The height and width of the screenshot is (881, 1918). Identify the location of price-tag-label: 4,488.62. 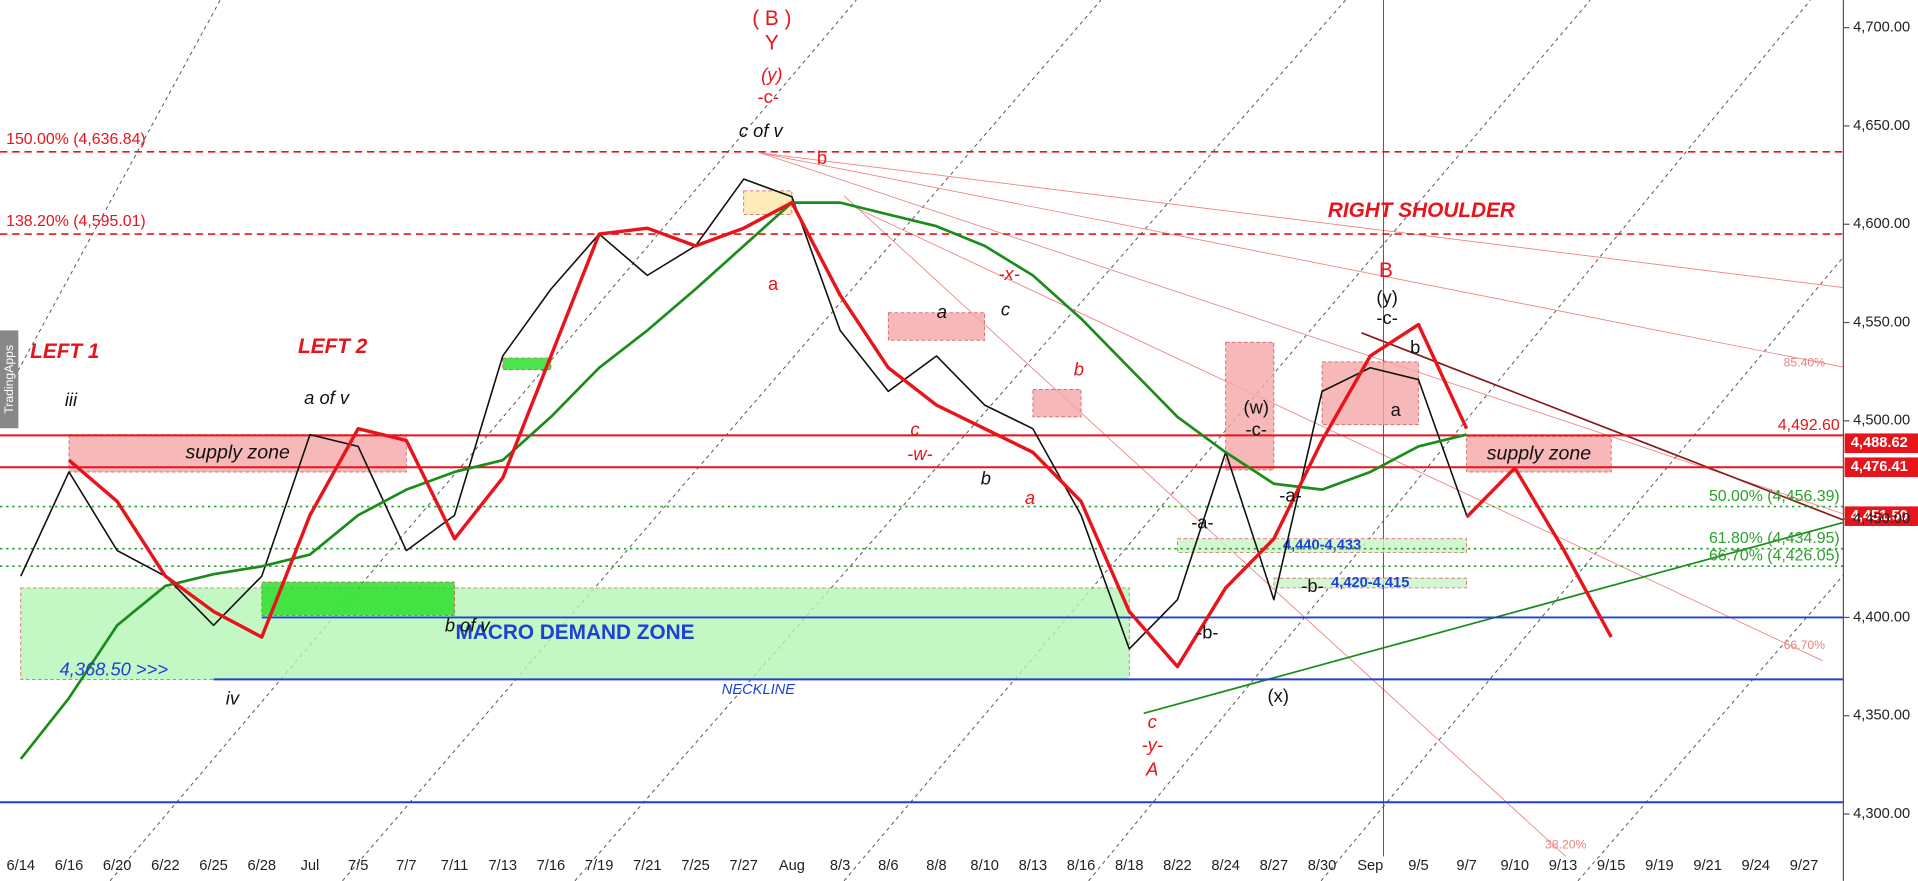
(1879, 443).